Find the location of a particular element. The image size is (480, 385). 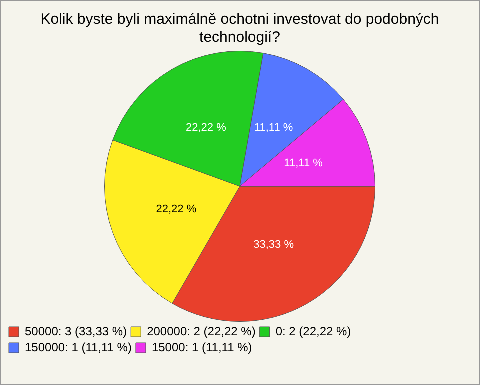

chart-title: Kolik byste byli maximálně ochotni investovat do podobných technologií? is located at coordinates (240, 29).